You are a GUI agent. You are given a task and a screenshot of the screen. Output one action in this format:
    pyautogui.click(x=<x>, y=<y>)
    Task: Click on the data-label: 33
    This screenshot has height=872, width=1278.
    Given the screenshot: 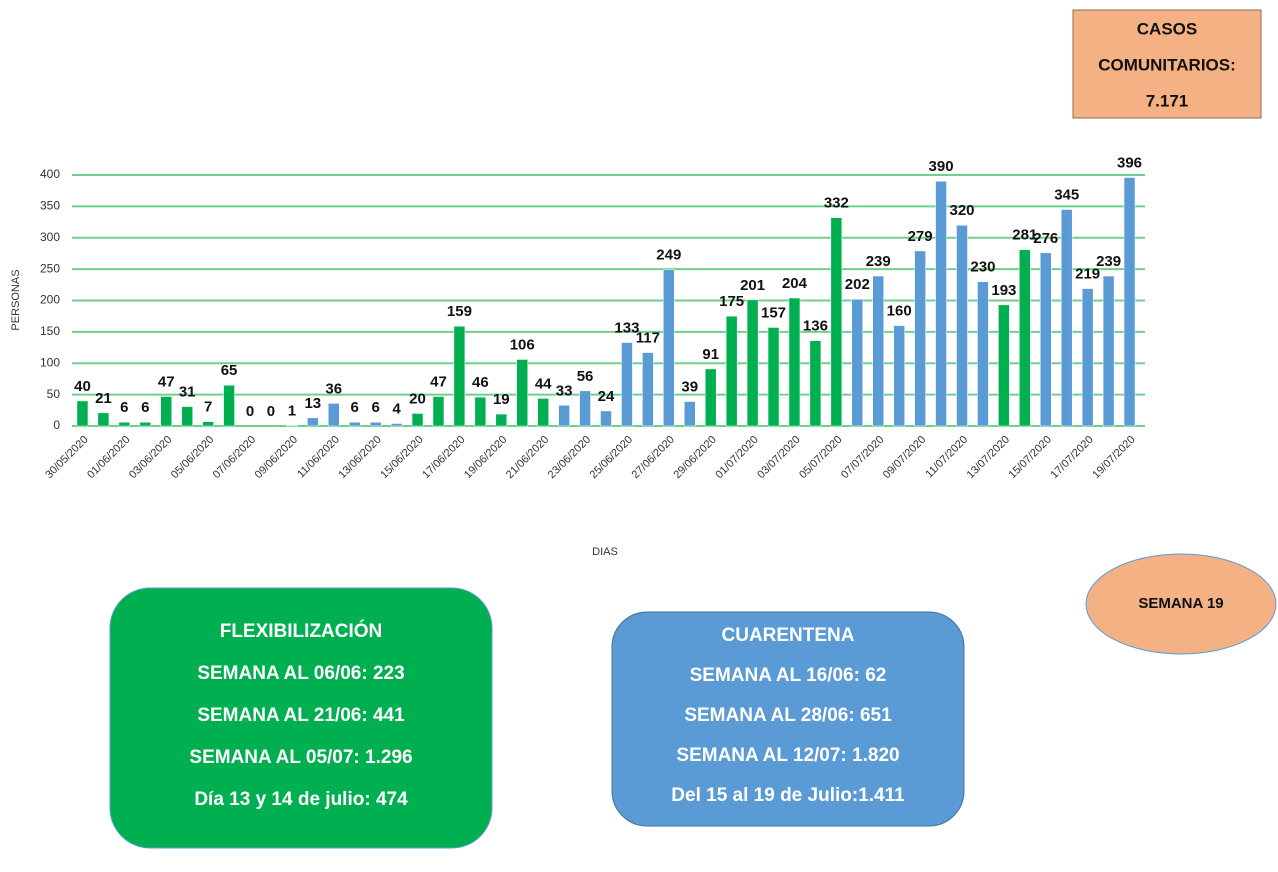 What is the action you would take?
    pyautogui.click(x=564, y=390)
    